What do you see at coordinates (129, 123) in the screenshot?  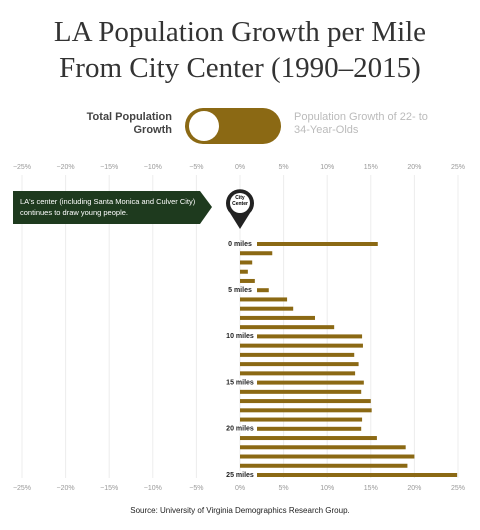 I see `toggle-left-label: Total Population Growth` at bounding box center [129, 123].